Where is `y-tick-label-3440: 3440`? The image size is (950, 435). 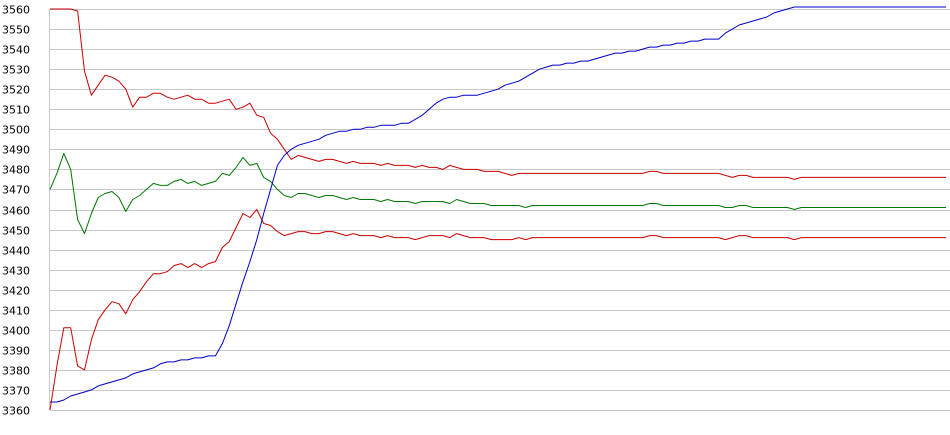
y-tick-label-3440: 3440 is located at coordinates (16, 251).